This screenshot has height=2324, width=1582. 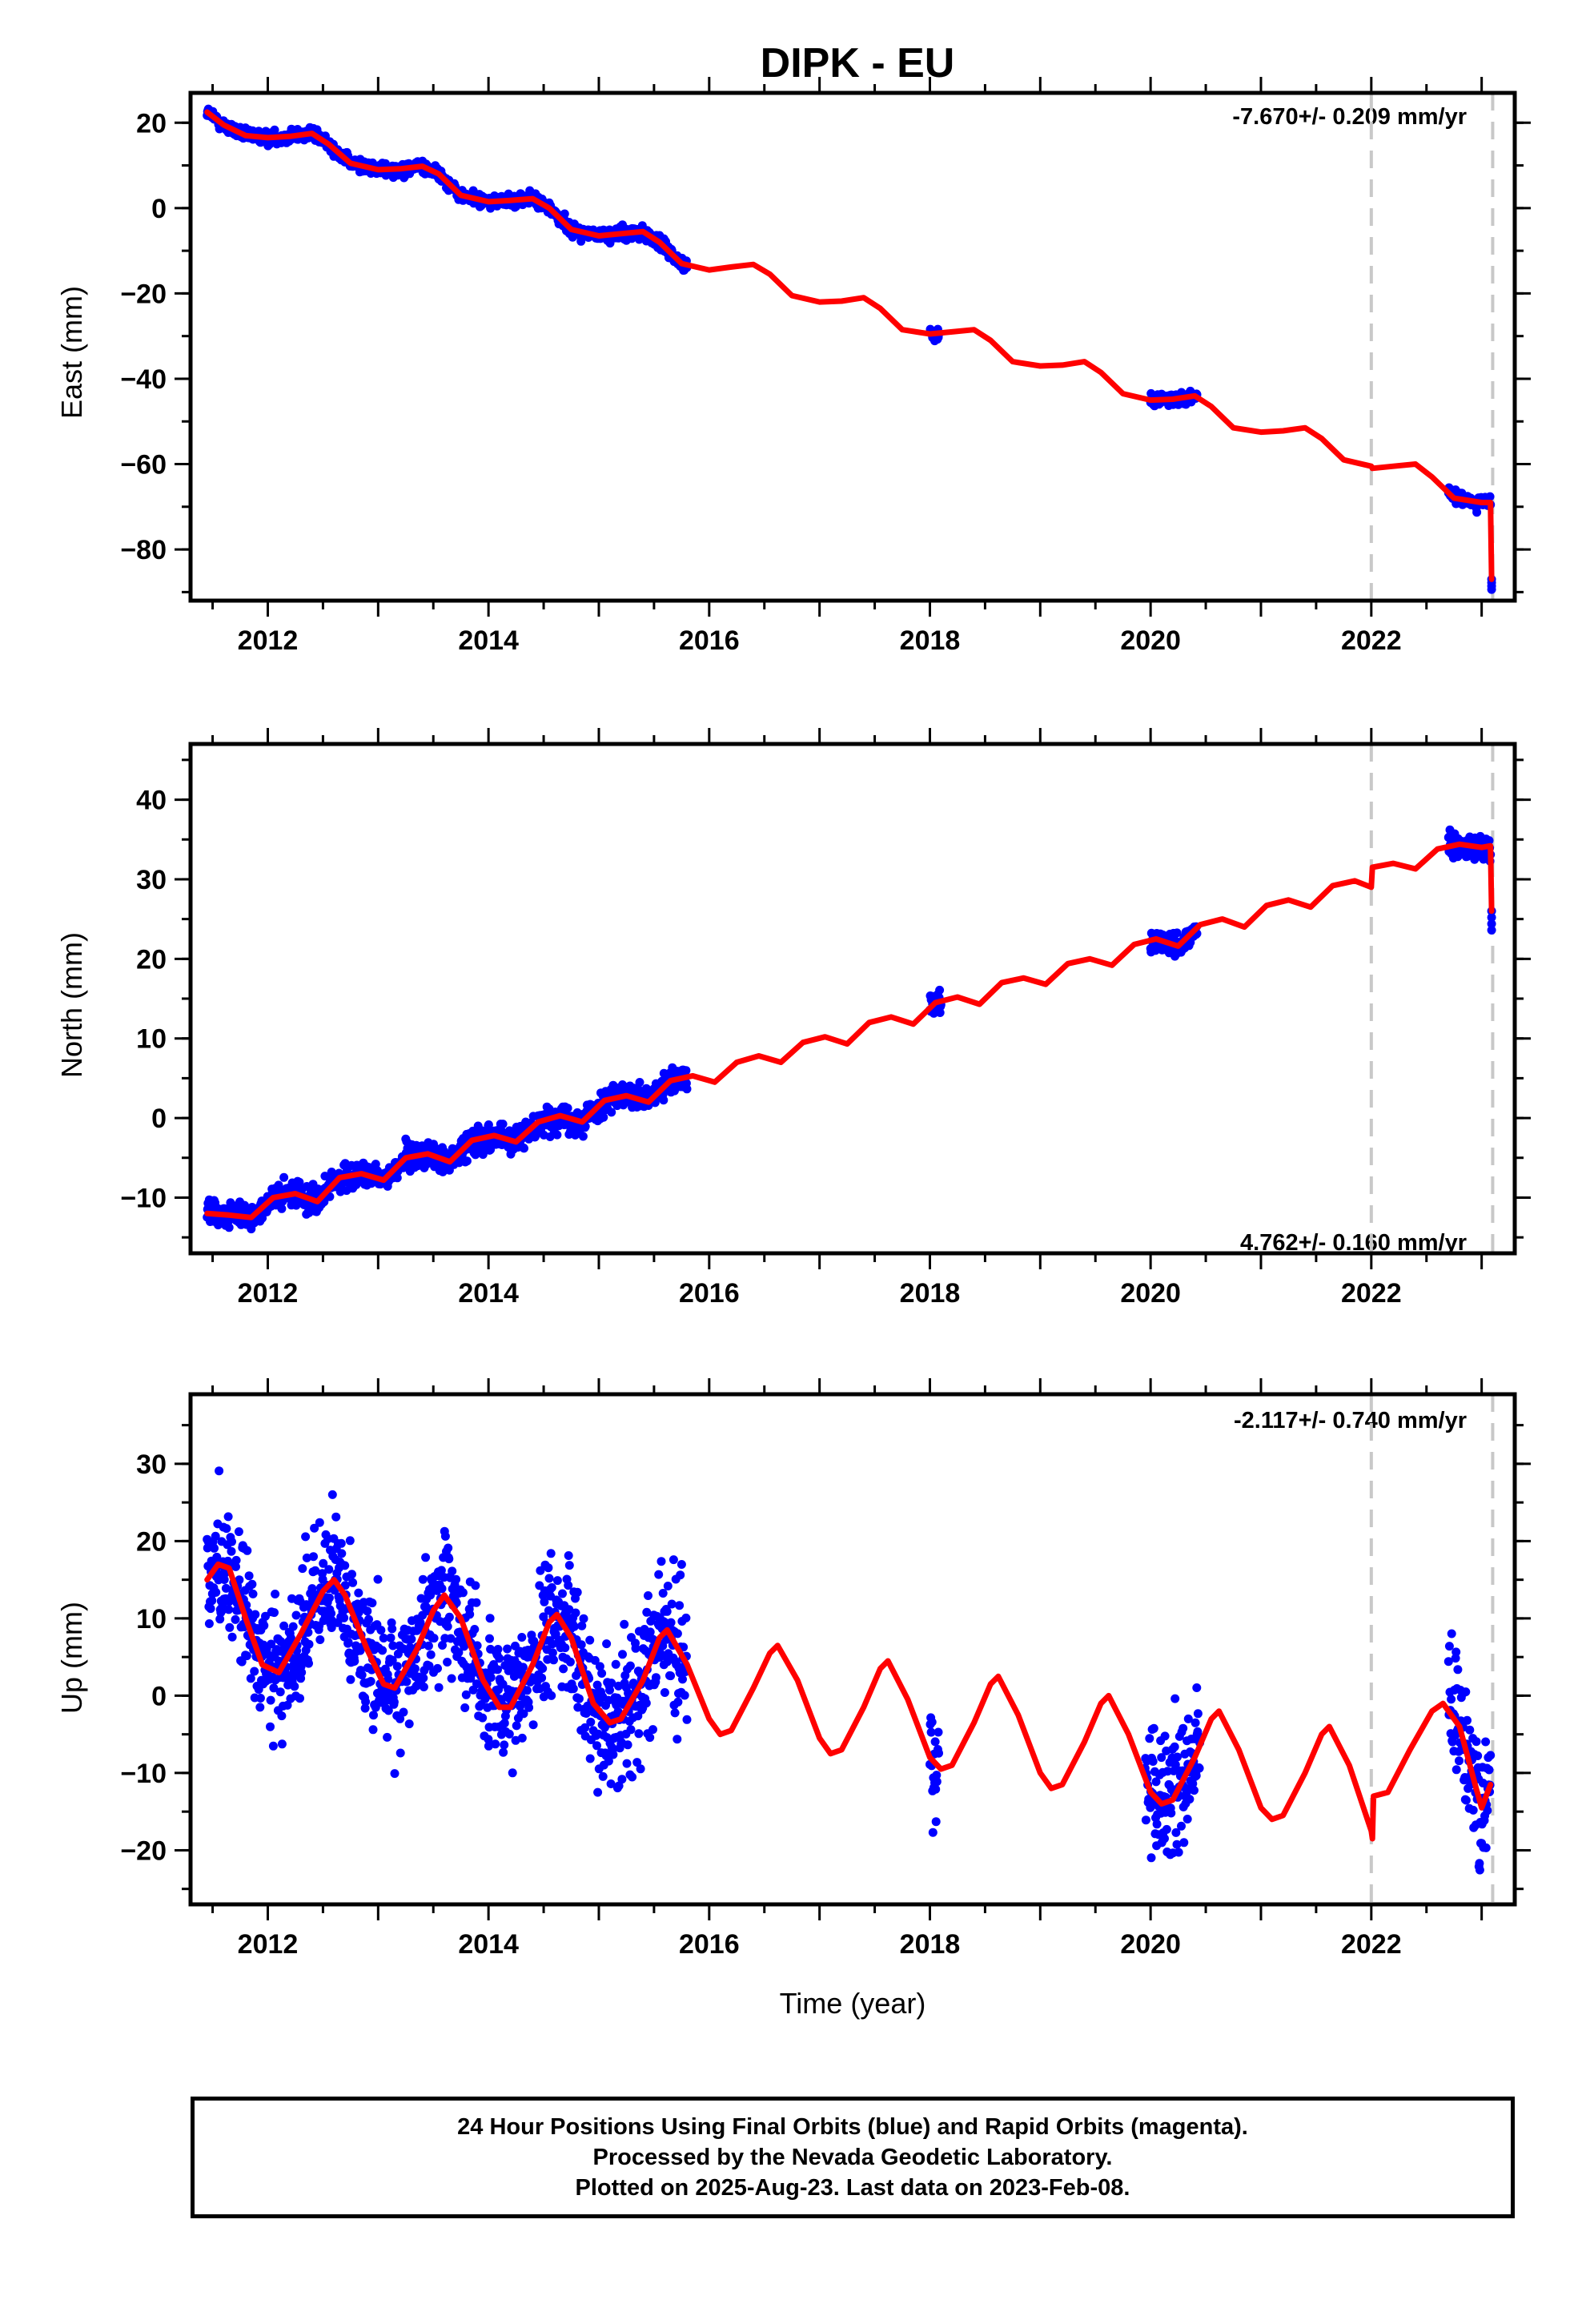 What do you see at coordinates (1371, 1944) in the screenshot?
I see `up-xtick-label: 2022` at bounding box center [1371, 1944].